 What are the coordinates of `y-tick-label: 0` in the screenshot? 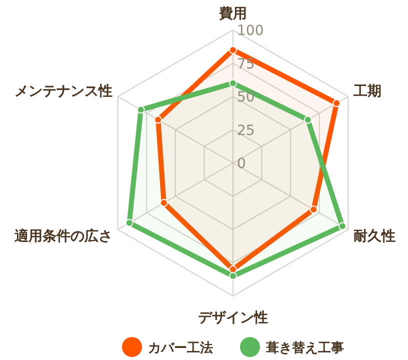 It's located at (241, 164).